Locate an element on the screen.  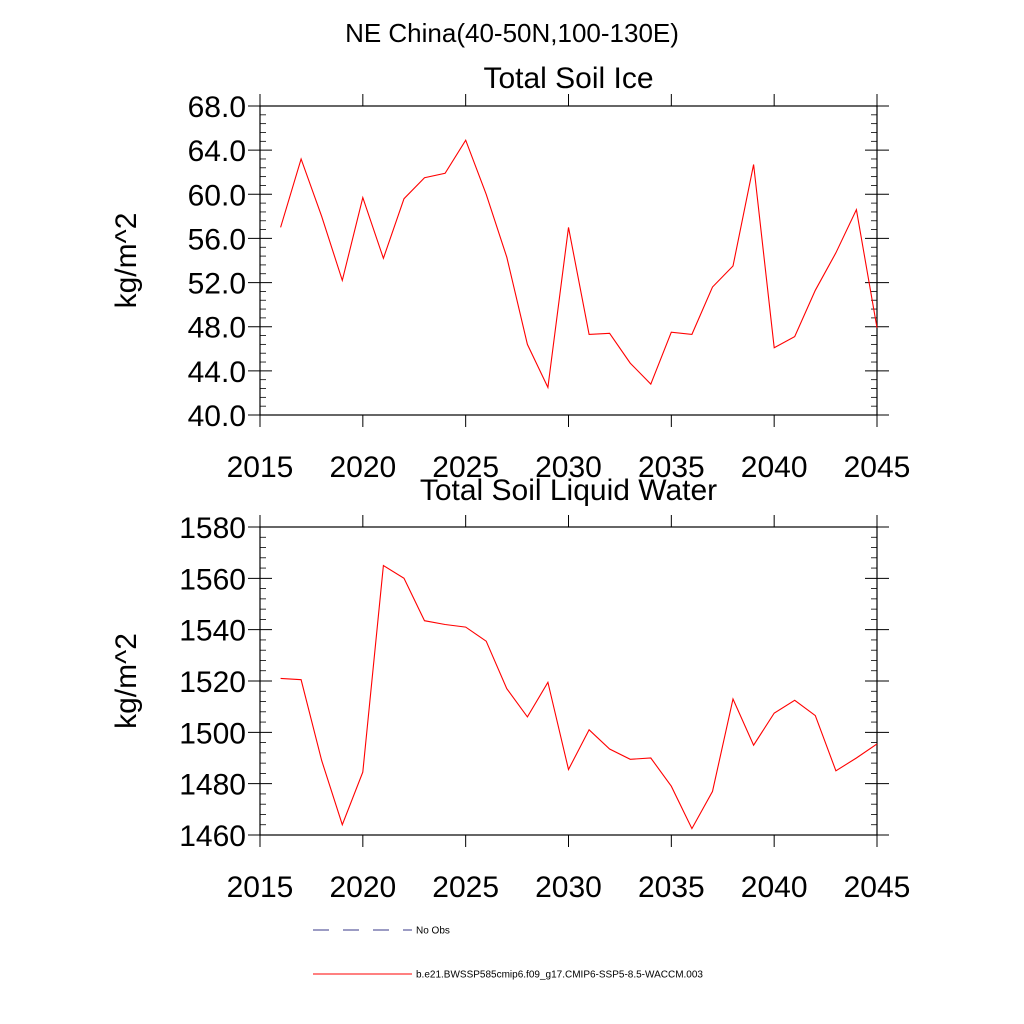
legend-label: No Obs is located at coordinates (433, 931).